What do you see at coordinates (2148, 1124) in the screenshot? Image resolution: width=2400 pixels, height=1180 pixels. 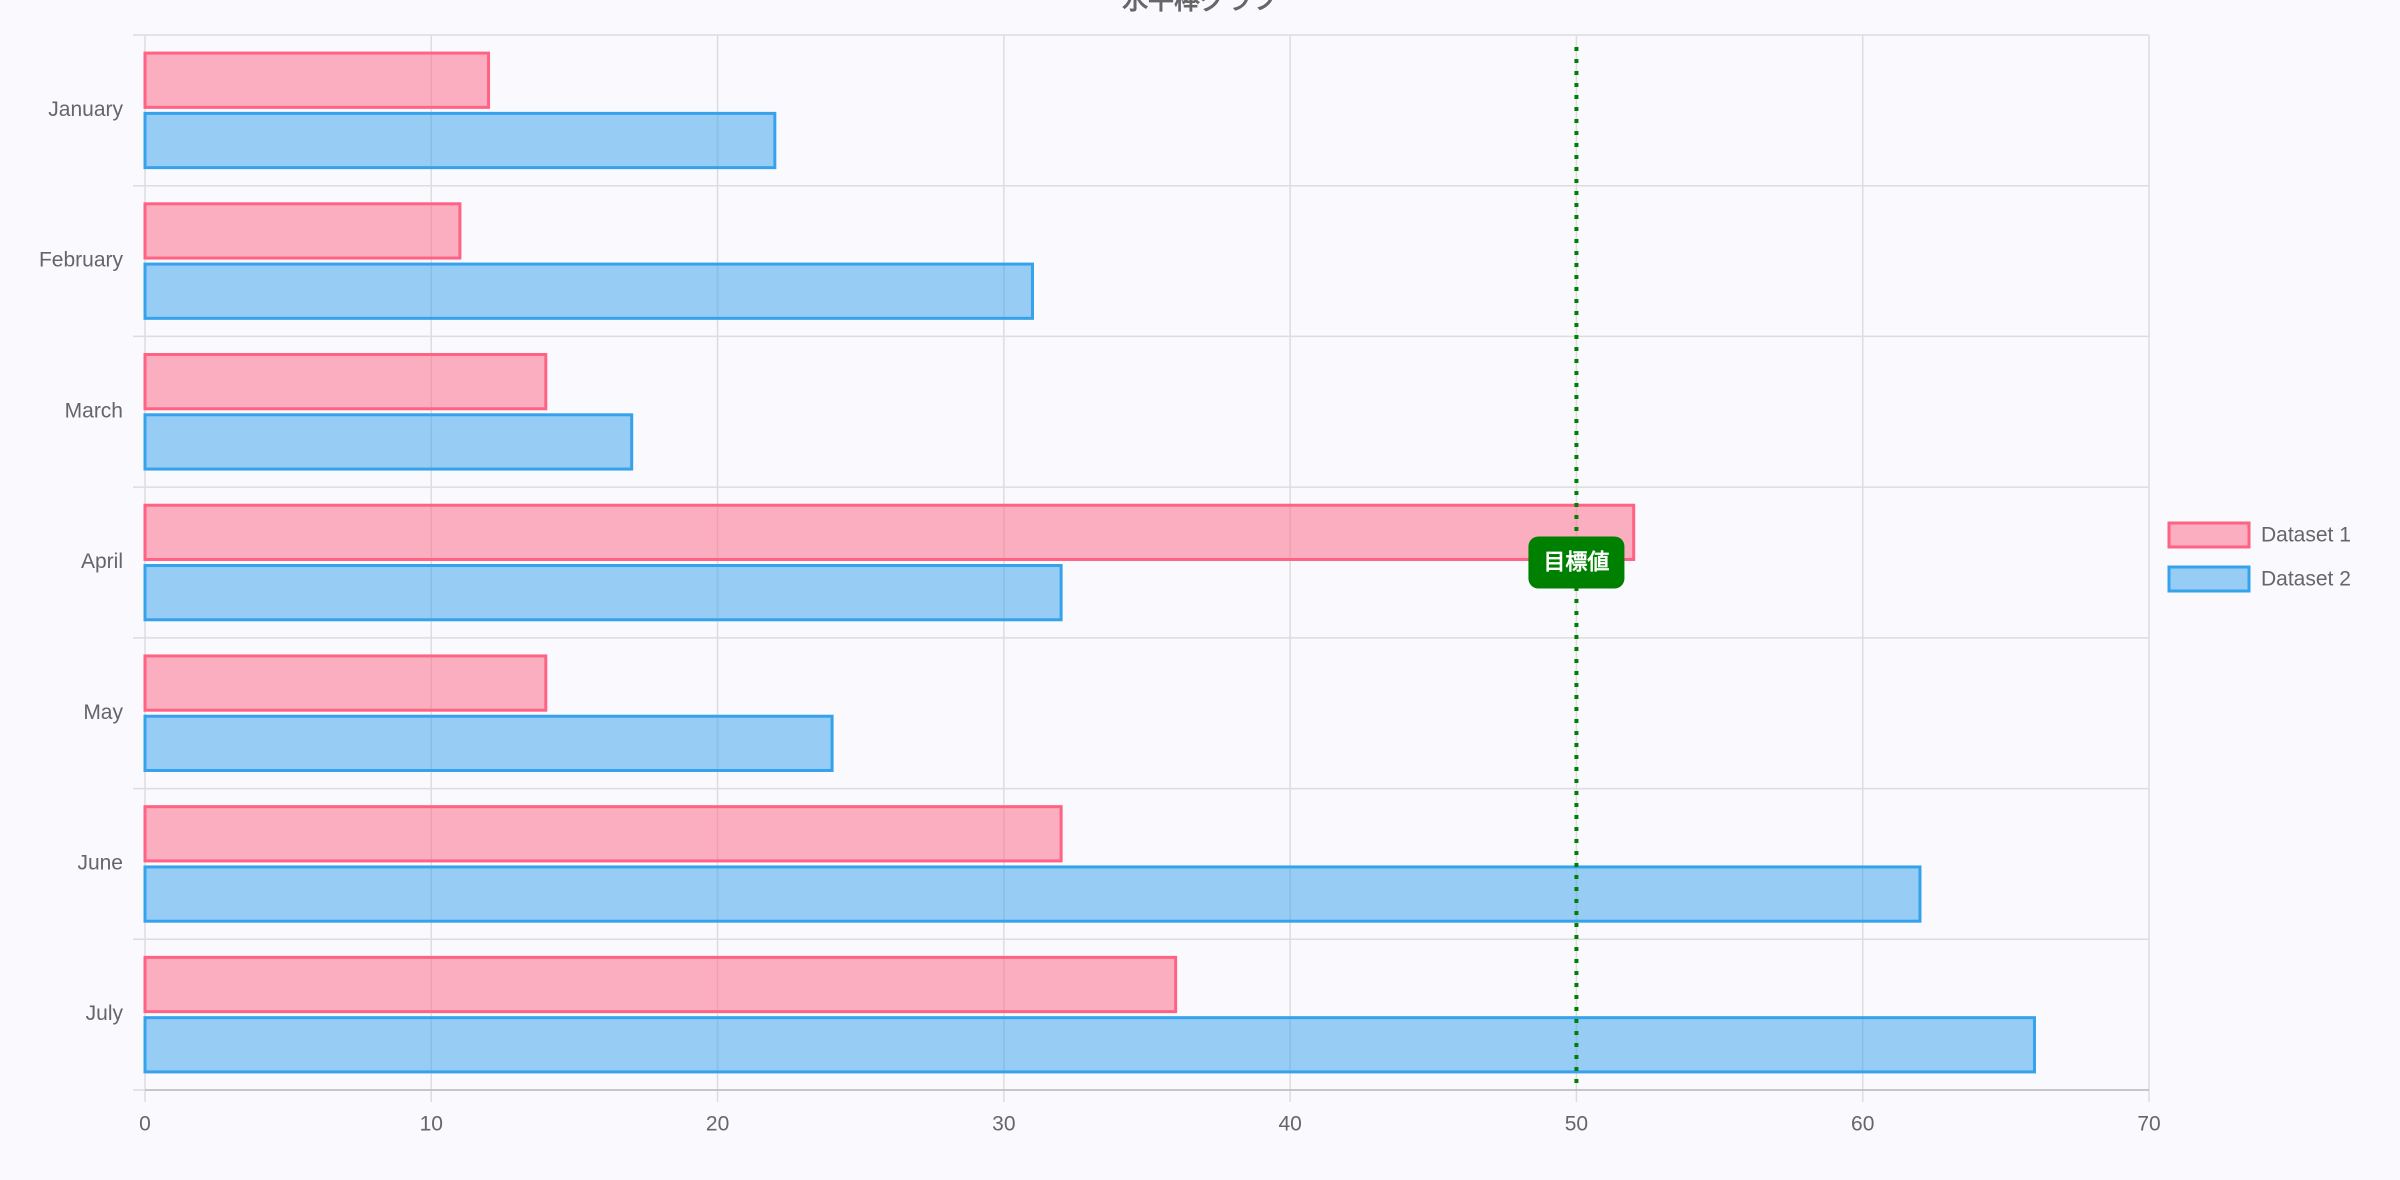 I see `x-tick-label: 70` at bounding box center [2148, 1124].